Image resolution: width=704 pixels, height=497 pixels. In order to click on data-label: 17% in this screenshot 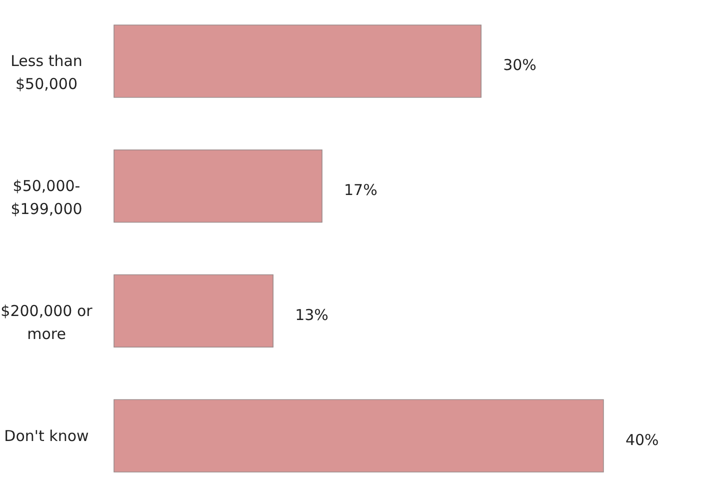, I will do `click(361, 190)`.